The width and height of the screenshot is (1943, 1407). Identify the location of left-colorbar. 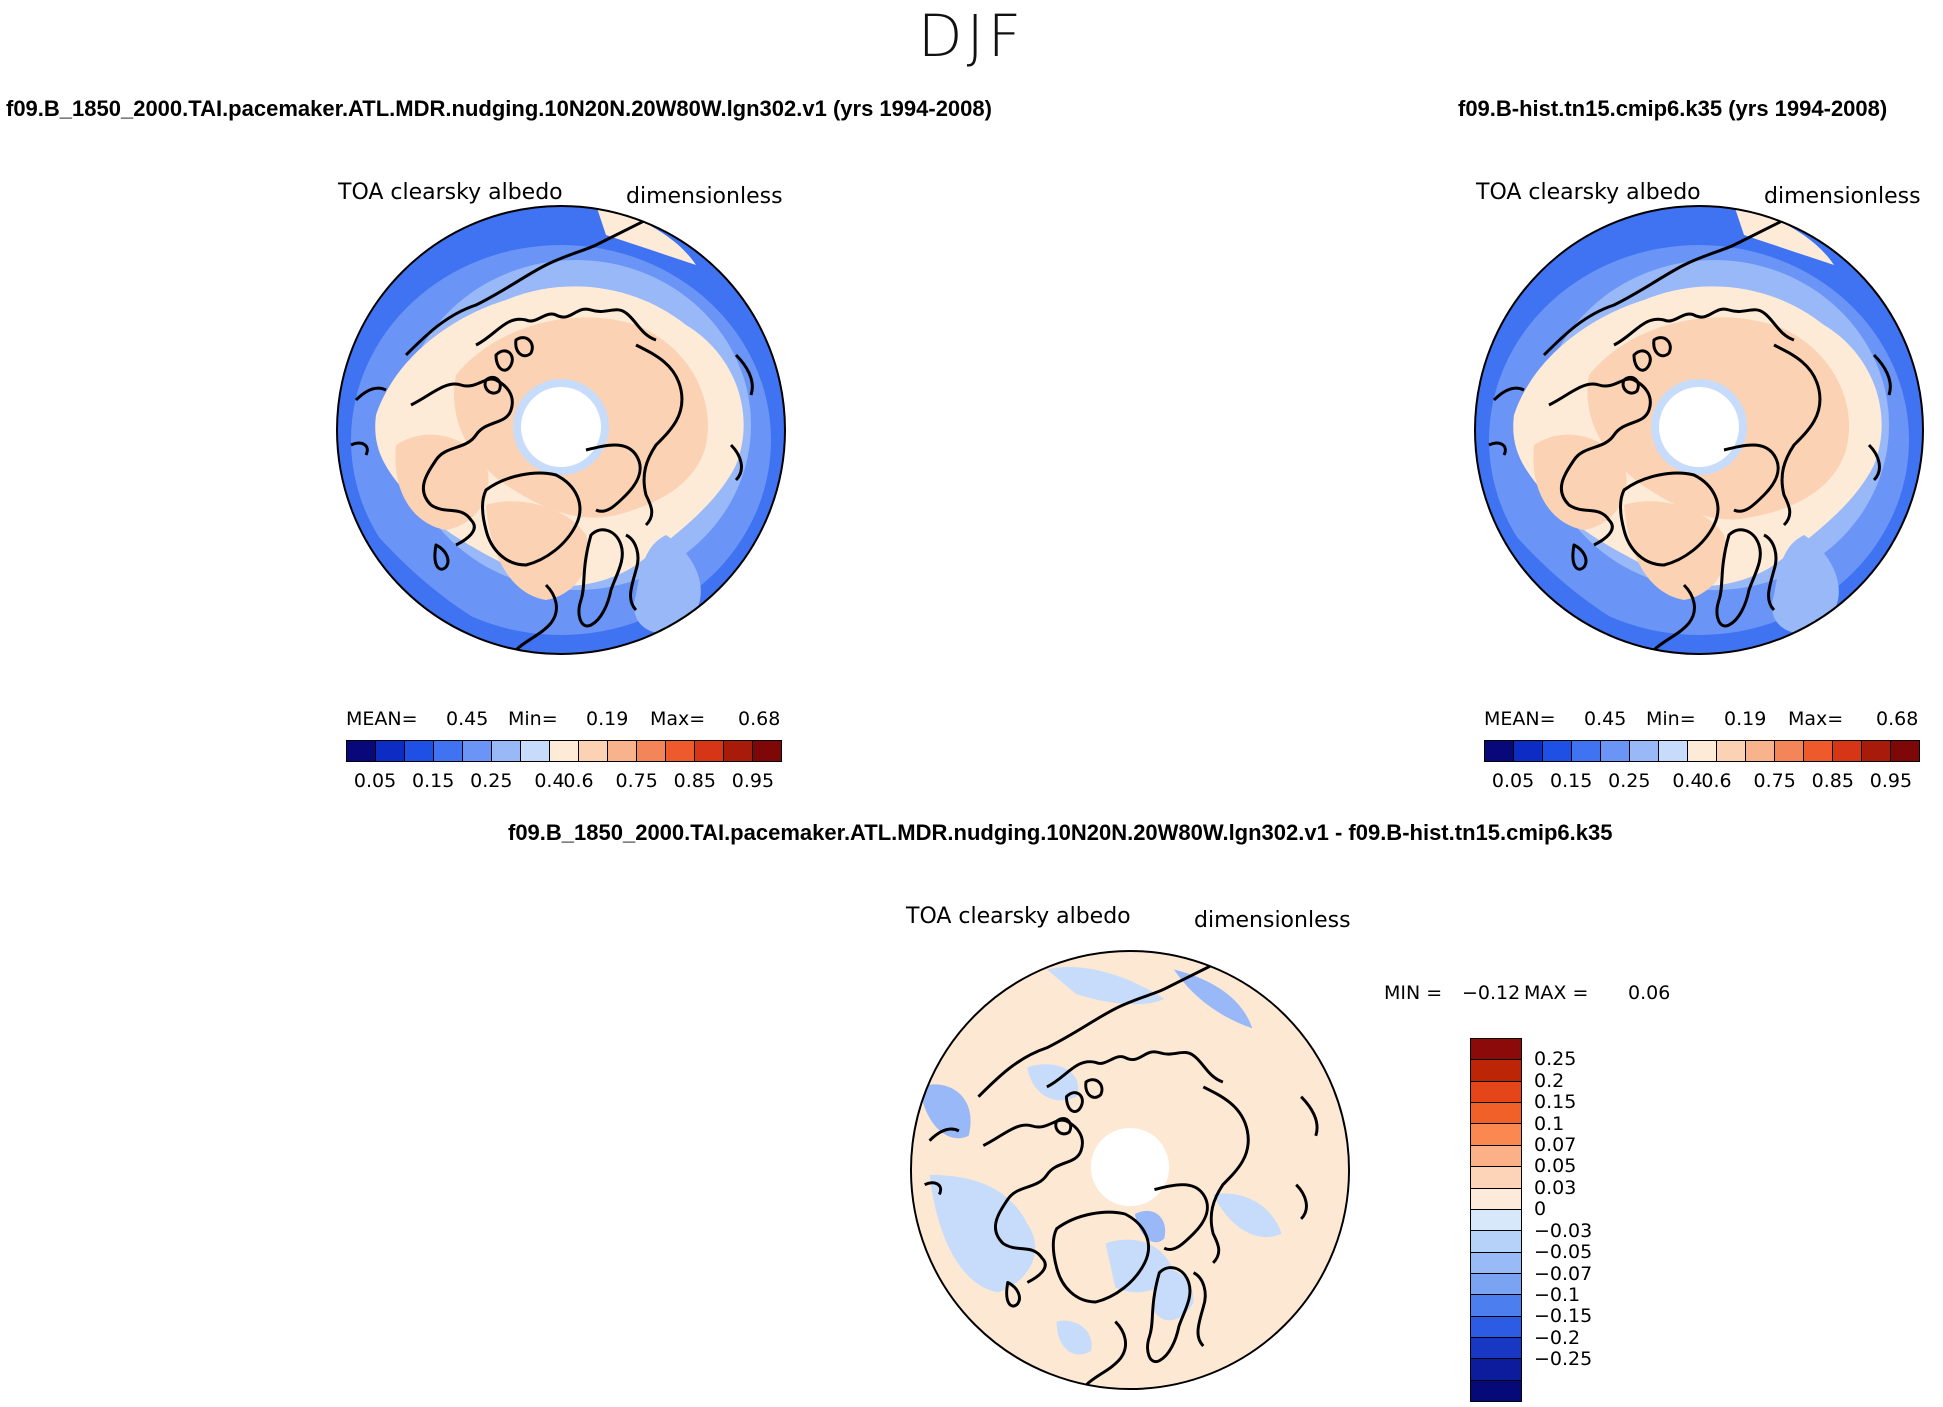
(564, 751).